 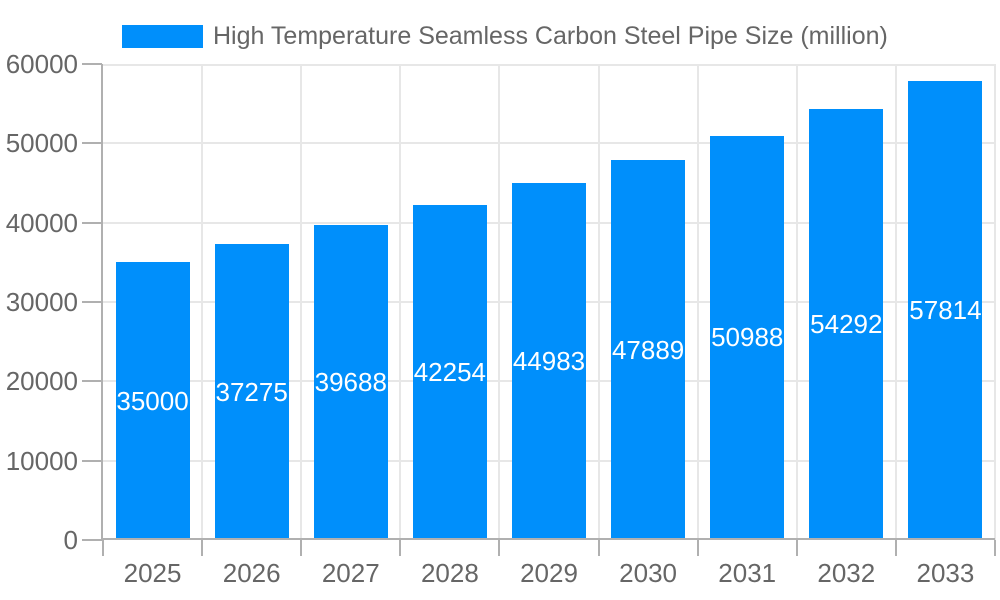 I want to click on y-axis-line, so click(x=102, y=302).